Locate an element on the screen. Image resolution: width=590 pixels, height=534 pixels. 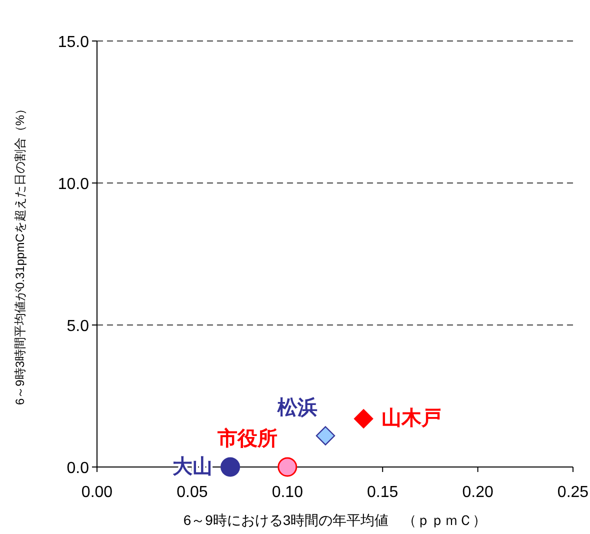
x-tick-label: 0.25 is located at coordinates (573, 492).